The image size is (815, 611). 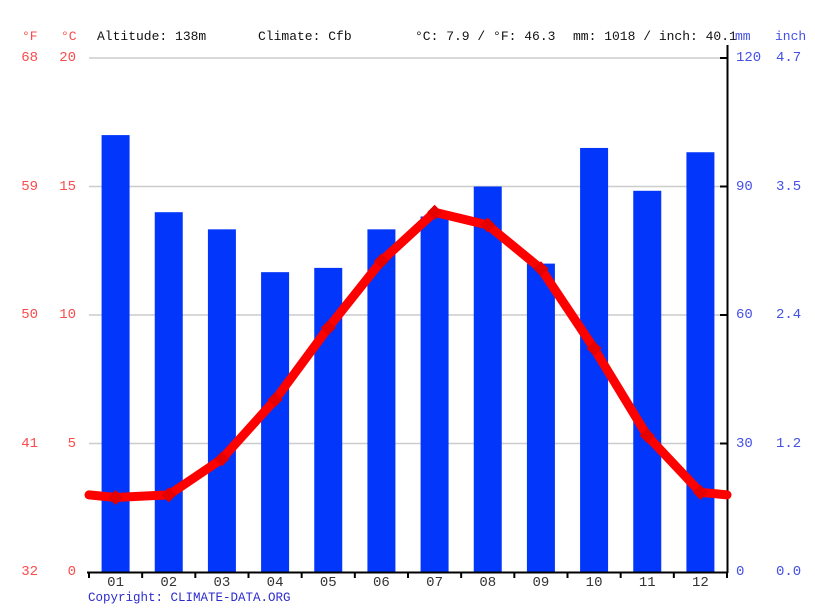 What do you see at coordinates (71, 572) in the screenshot?
I see `left-axis-celsius-tick: 0` at bounding box center [71, 572].